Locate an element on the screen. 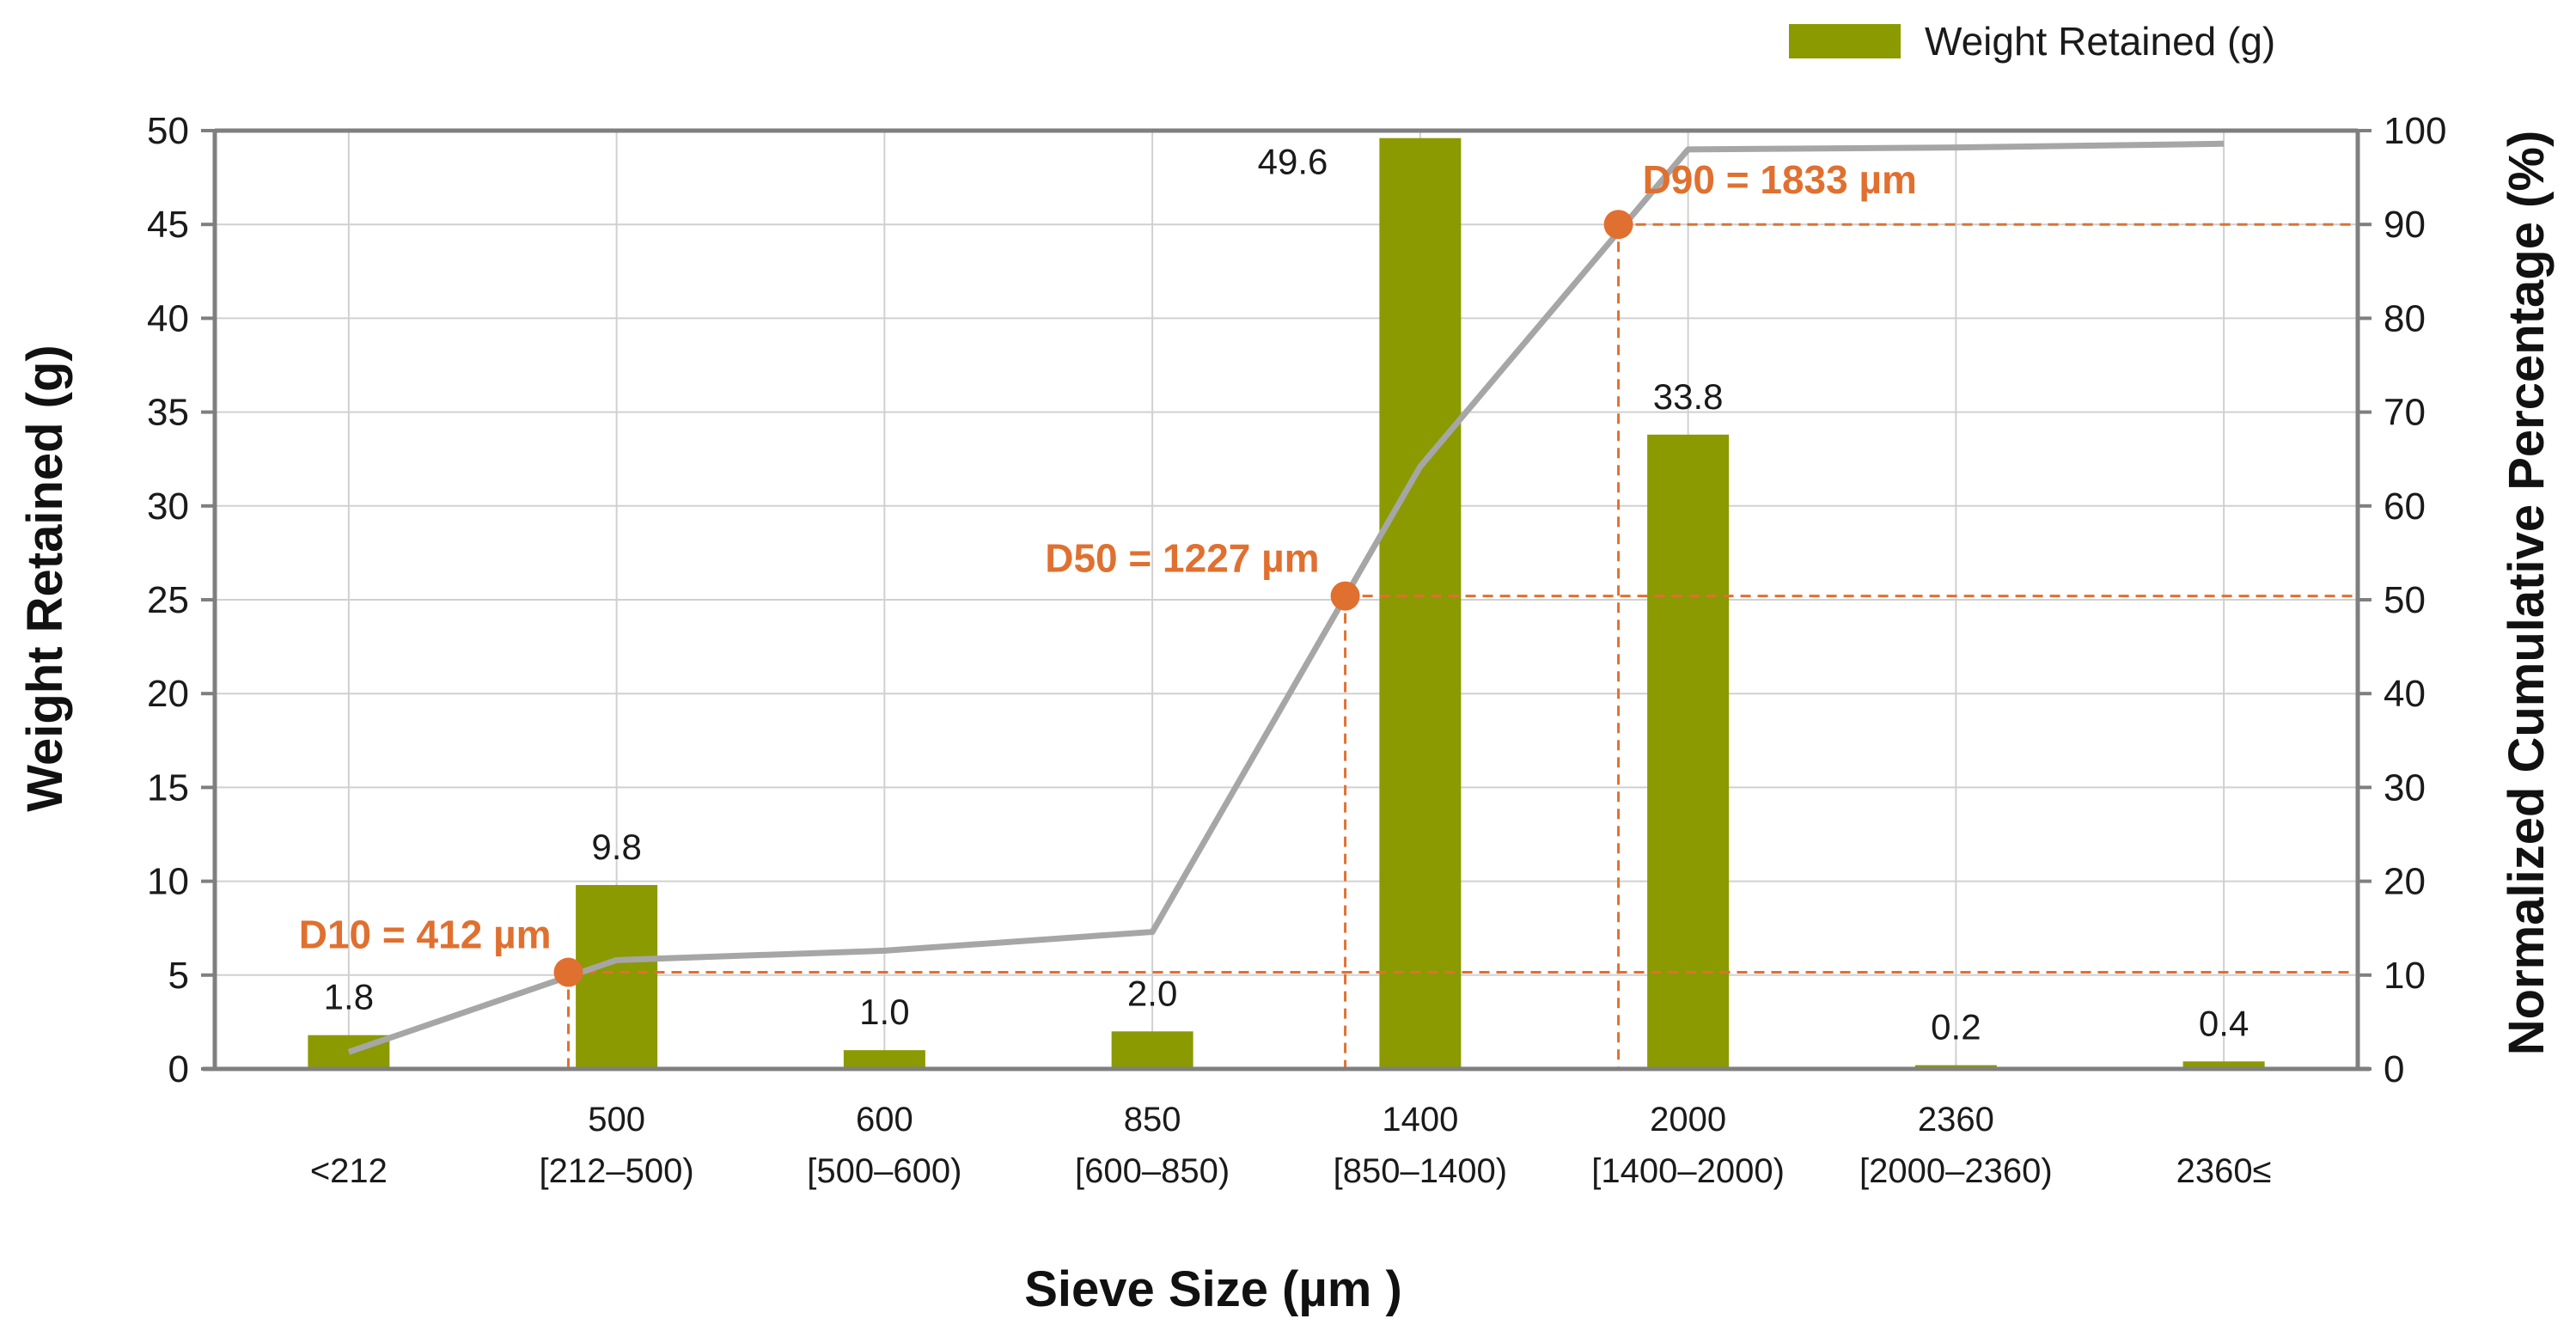  y2-tick-label: 40 is located at coordinates (2405, 694).